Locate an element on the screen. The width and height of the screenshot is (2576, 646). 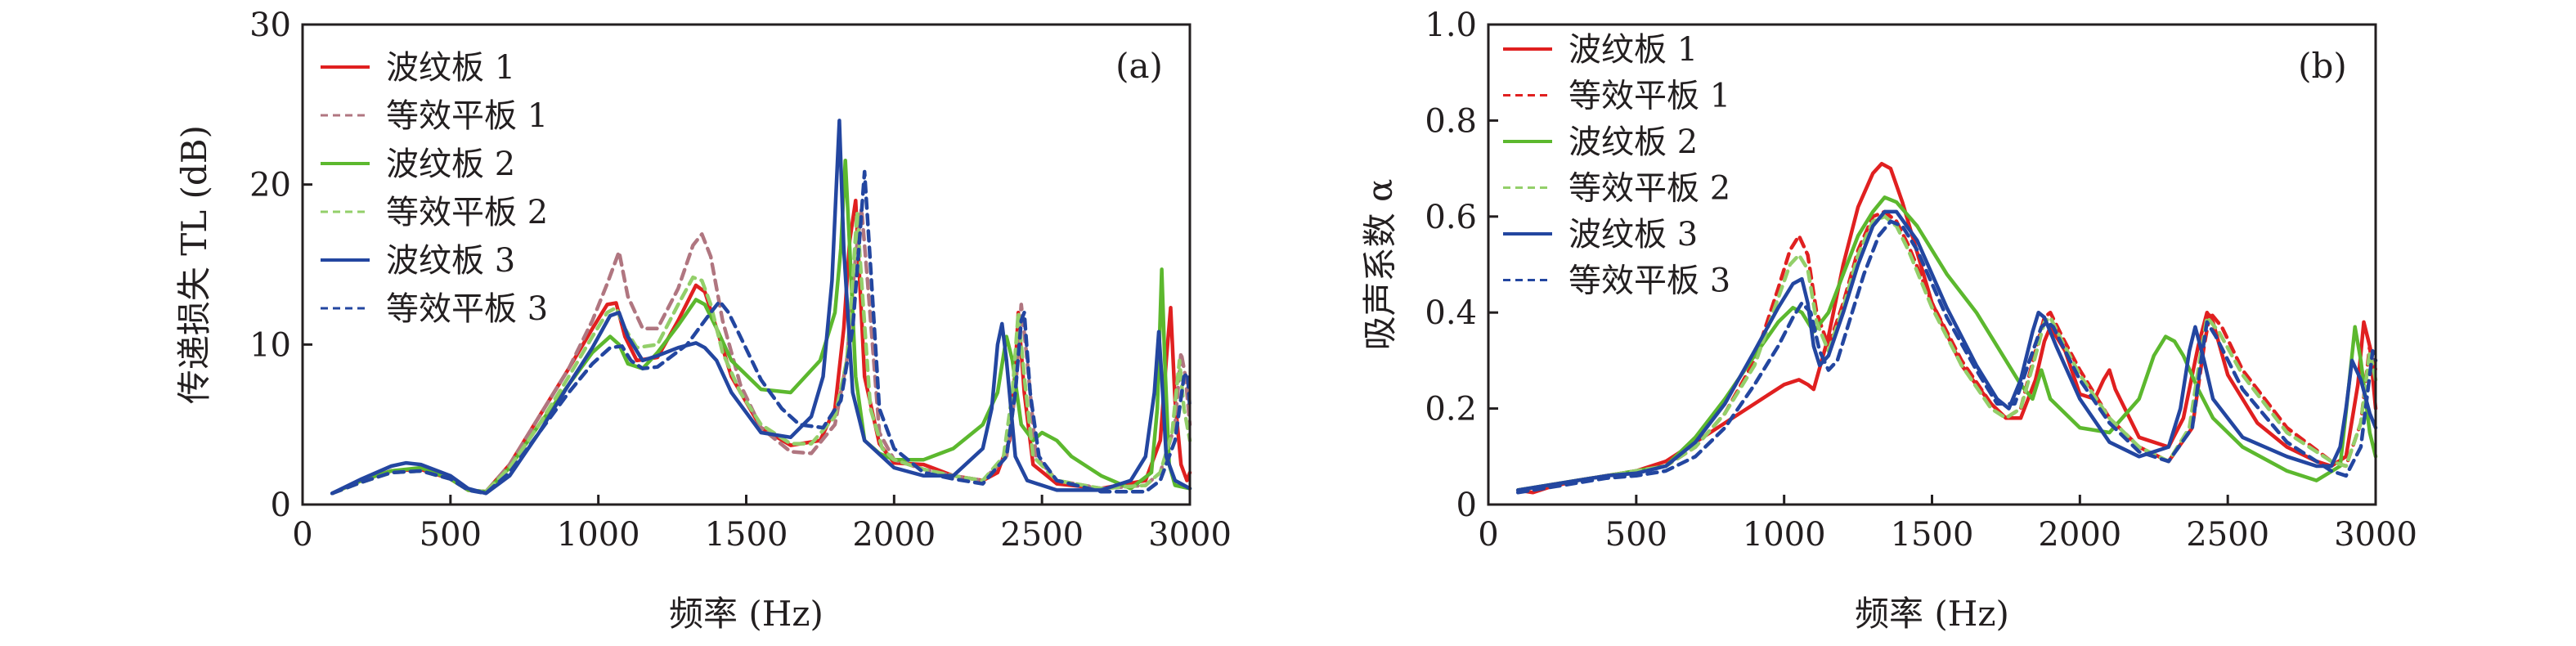
y-tick-label: 20 is located at coordinates (270, 185).